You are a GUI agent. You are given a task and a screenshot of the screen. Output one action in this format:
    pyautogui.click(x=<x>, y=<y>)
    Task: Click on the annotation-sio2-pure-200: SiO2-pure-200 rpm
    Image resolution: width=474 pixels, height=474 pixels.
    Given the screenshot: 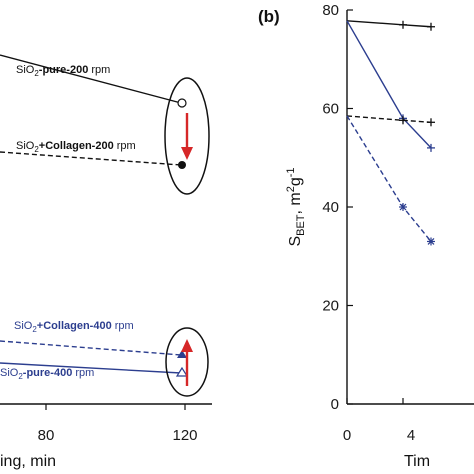 What is the action you would take?
    pyautogui.click(x=63, y=71)
    